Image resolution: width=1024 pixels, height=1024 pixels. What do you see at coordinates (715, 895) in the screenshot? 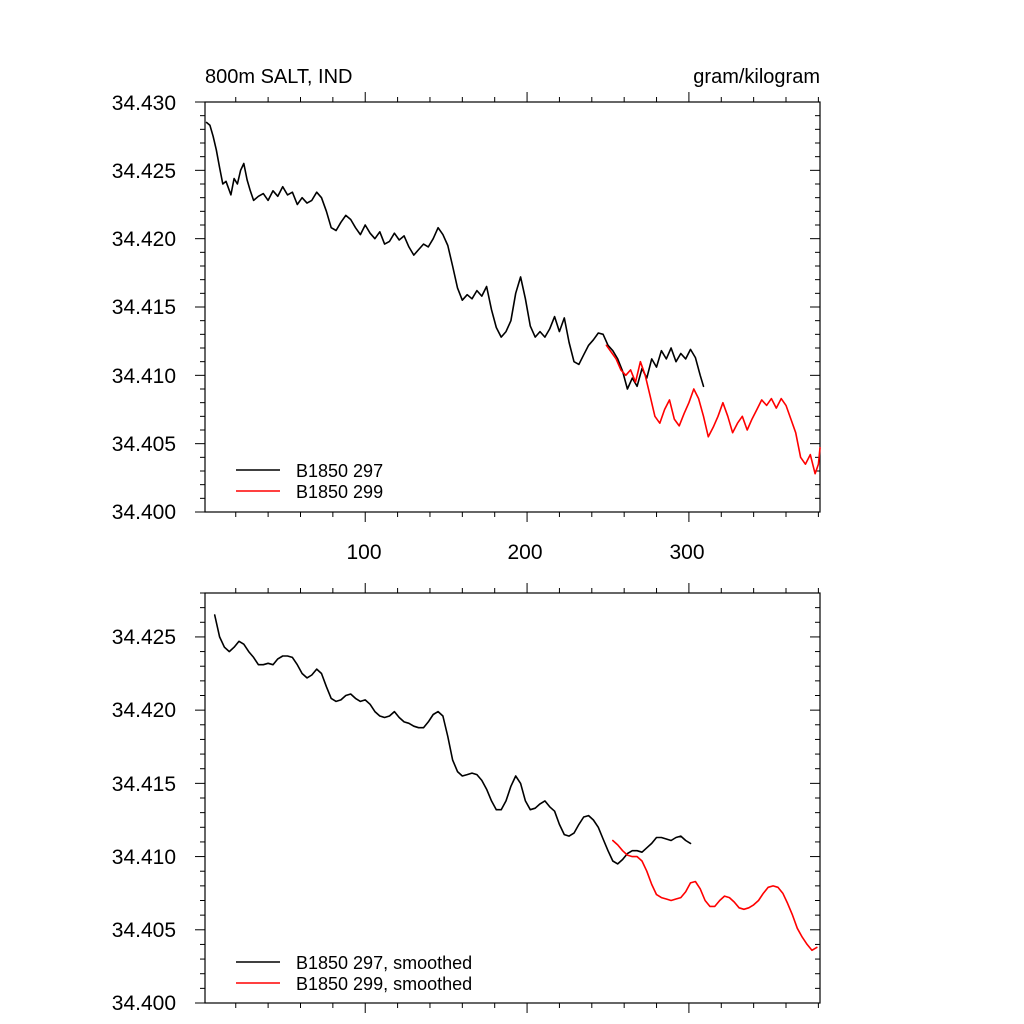
I see `bottom-series-b1850-299-smoothed-line` at bounding box center [715, 895].